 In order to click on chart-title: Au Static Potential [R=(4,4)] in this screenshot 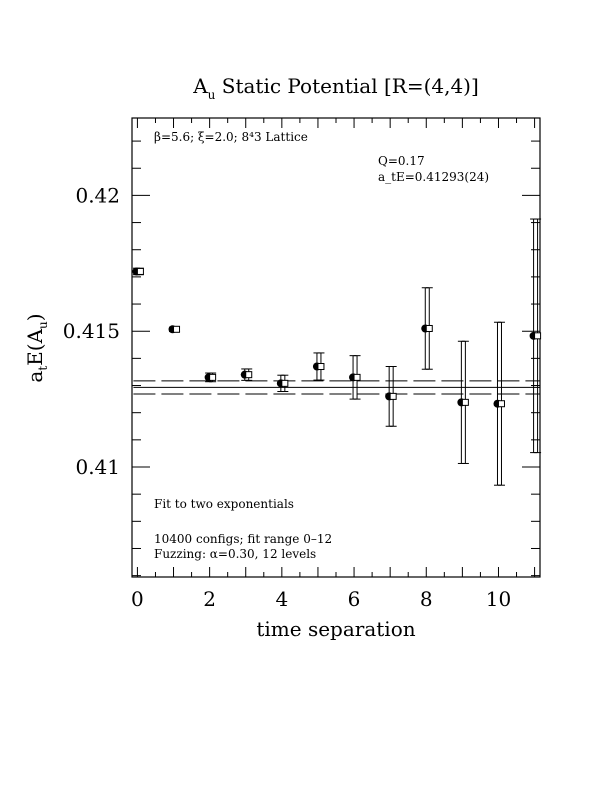, I will do `click(335, 88)`.